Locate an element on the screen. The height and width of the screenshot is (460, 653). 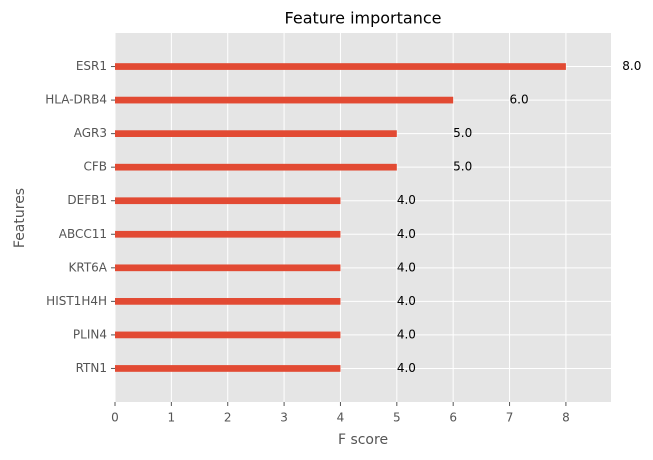
value-label: 6.0 is located at coordinates (519, 100).